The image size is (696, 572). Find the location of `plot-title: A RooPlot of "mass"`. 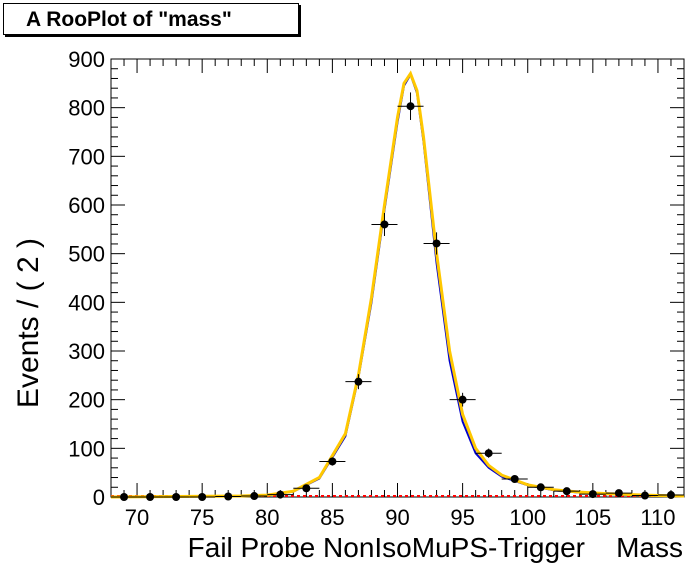

plot-title: A RooPlot of "mass" is located at coordinates (129, 19).